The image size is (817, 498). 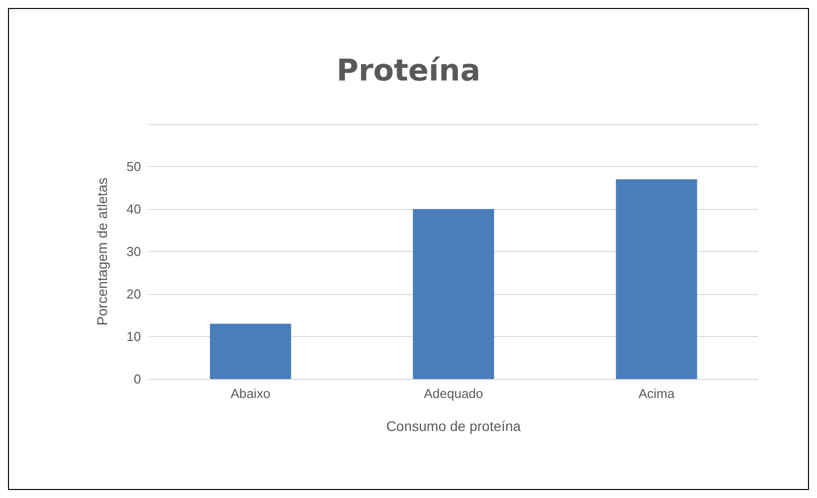 I want to click on y-tick-label: 0, so click(x=137, y=379).